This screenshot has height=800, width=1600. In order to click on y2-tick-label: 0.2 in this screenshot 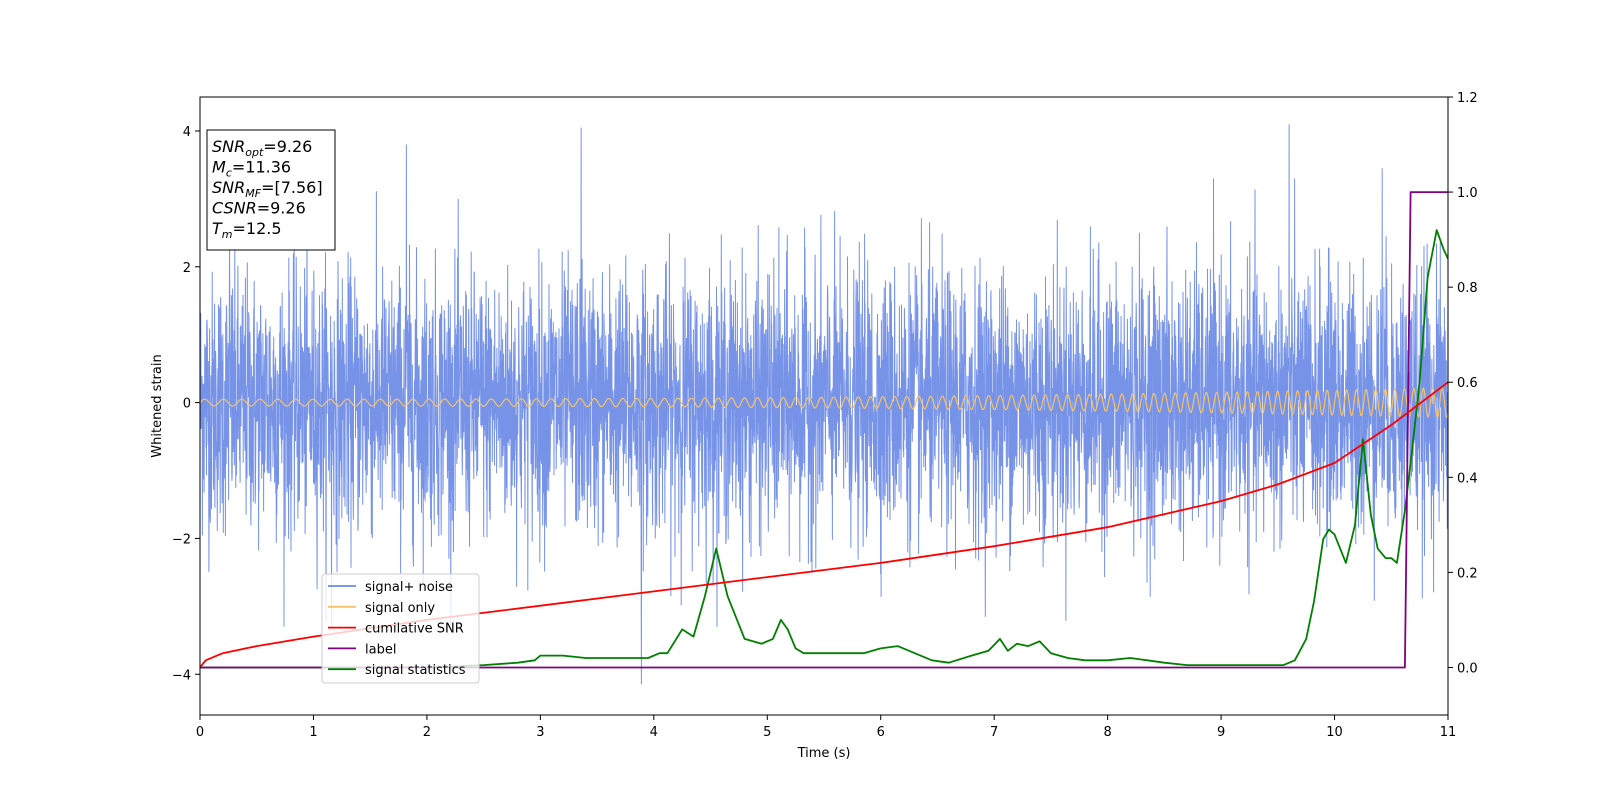, I will do `click(1467, 573)`.